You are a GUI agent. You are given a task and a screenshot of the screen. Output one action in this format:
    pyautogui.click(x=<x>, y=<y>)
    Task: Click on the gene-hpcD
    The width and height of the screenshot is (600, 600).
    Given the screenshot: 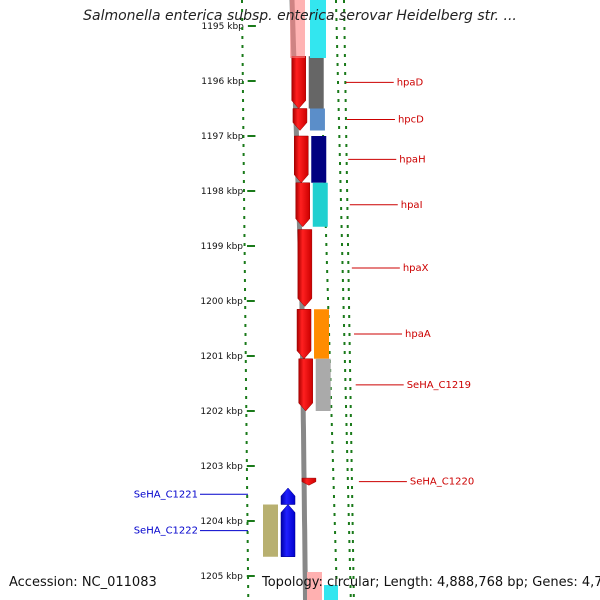 What is the action you would take?
    pyautogui.click(x=308, y=119)
    